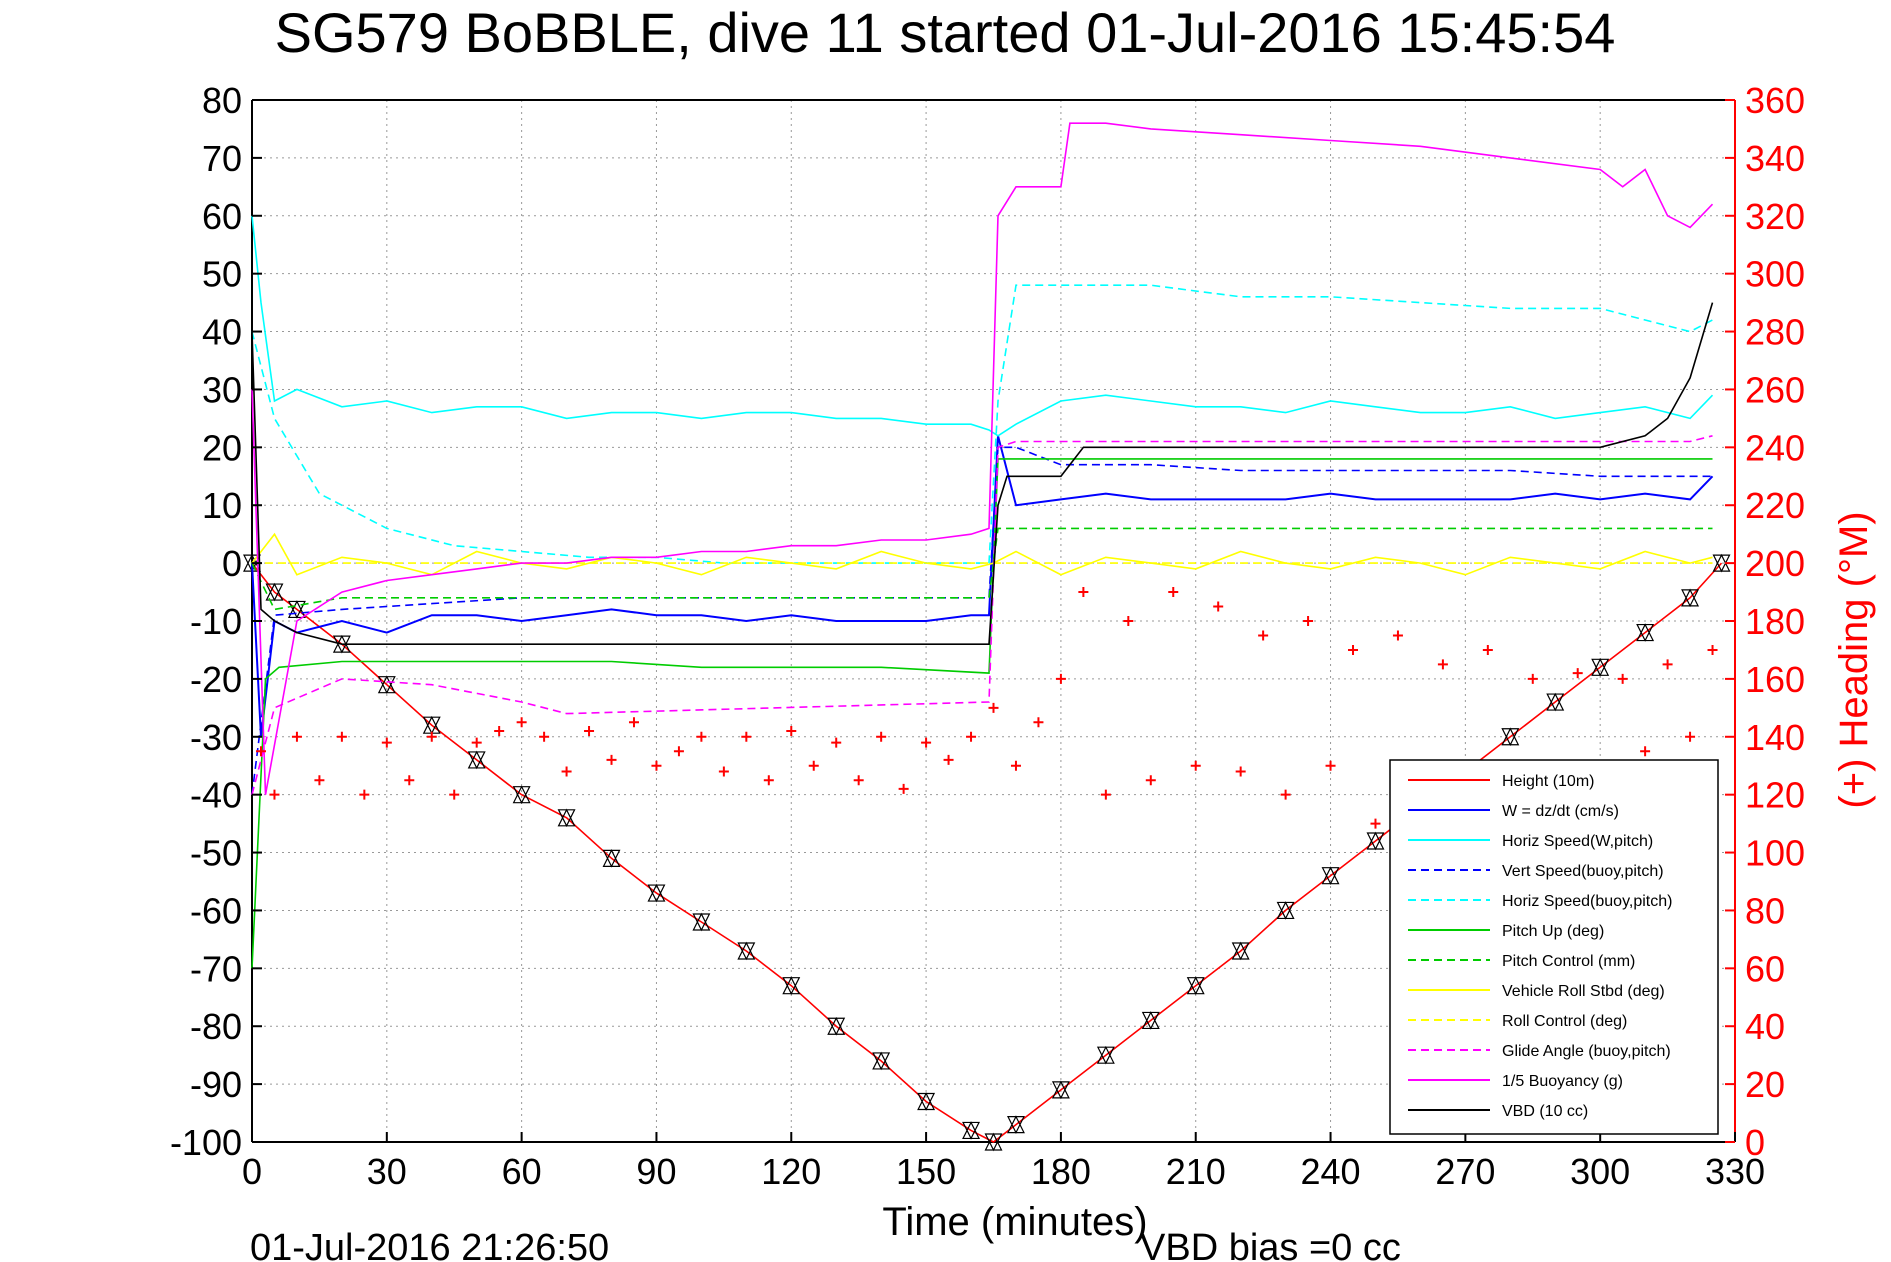 The image size is (1891, 1262). I want to click on legend-label: Horiz Speed(W,pitch), so click(1577, 841).